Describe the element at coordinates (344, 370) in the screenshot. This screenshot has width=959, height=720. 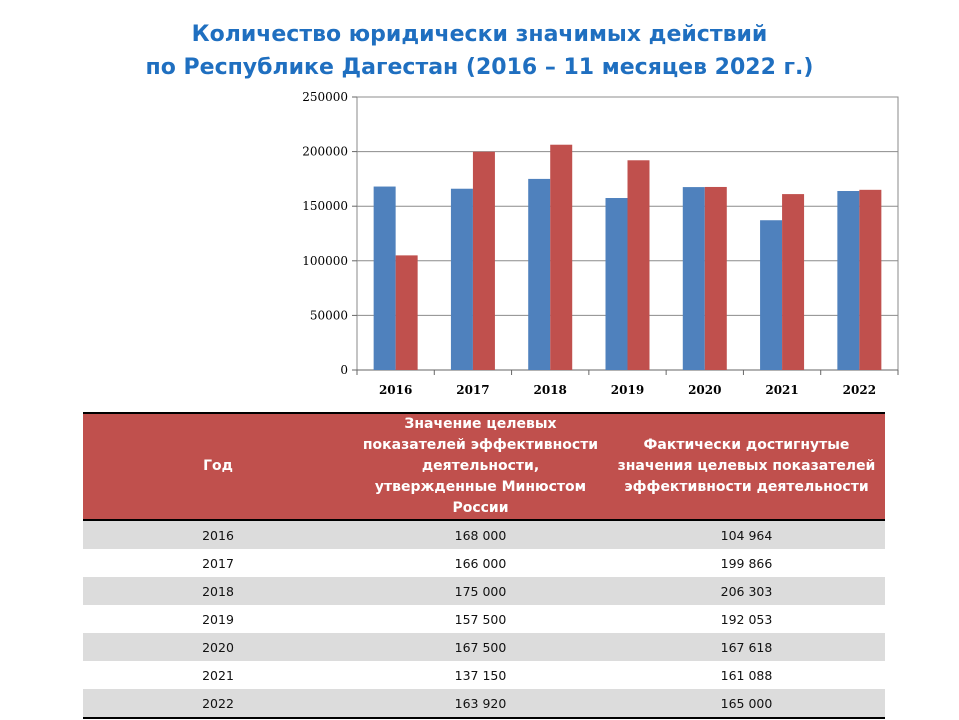
I see `y-tick-label: 0` at that location.